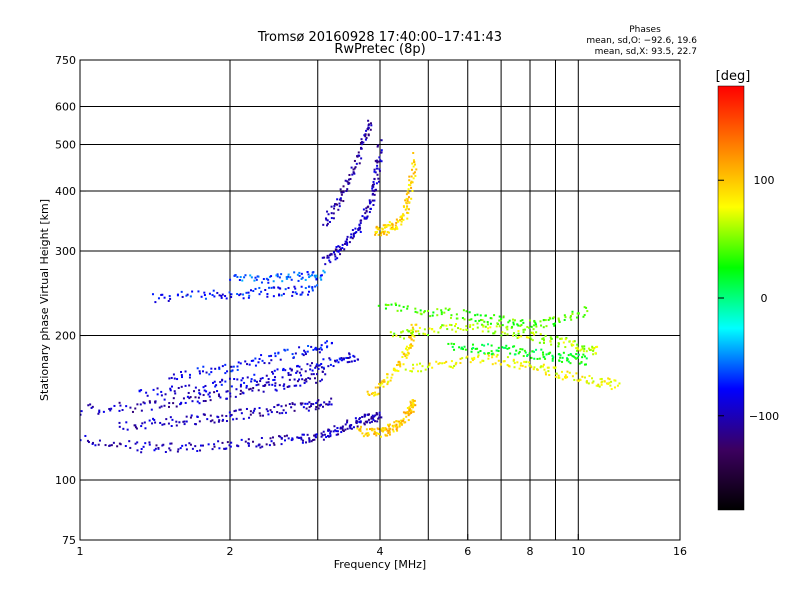  I want to click on y-tick-label: 300, so click(65, 251).